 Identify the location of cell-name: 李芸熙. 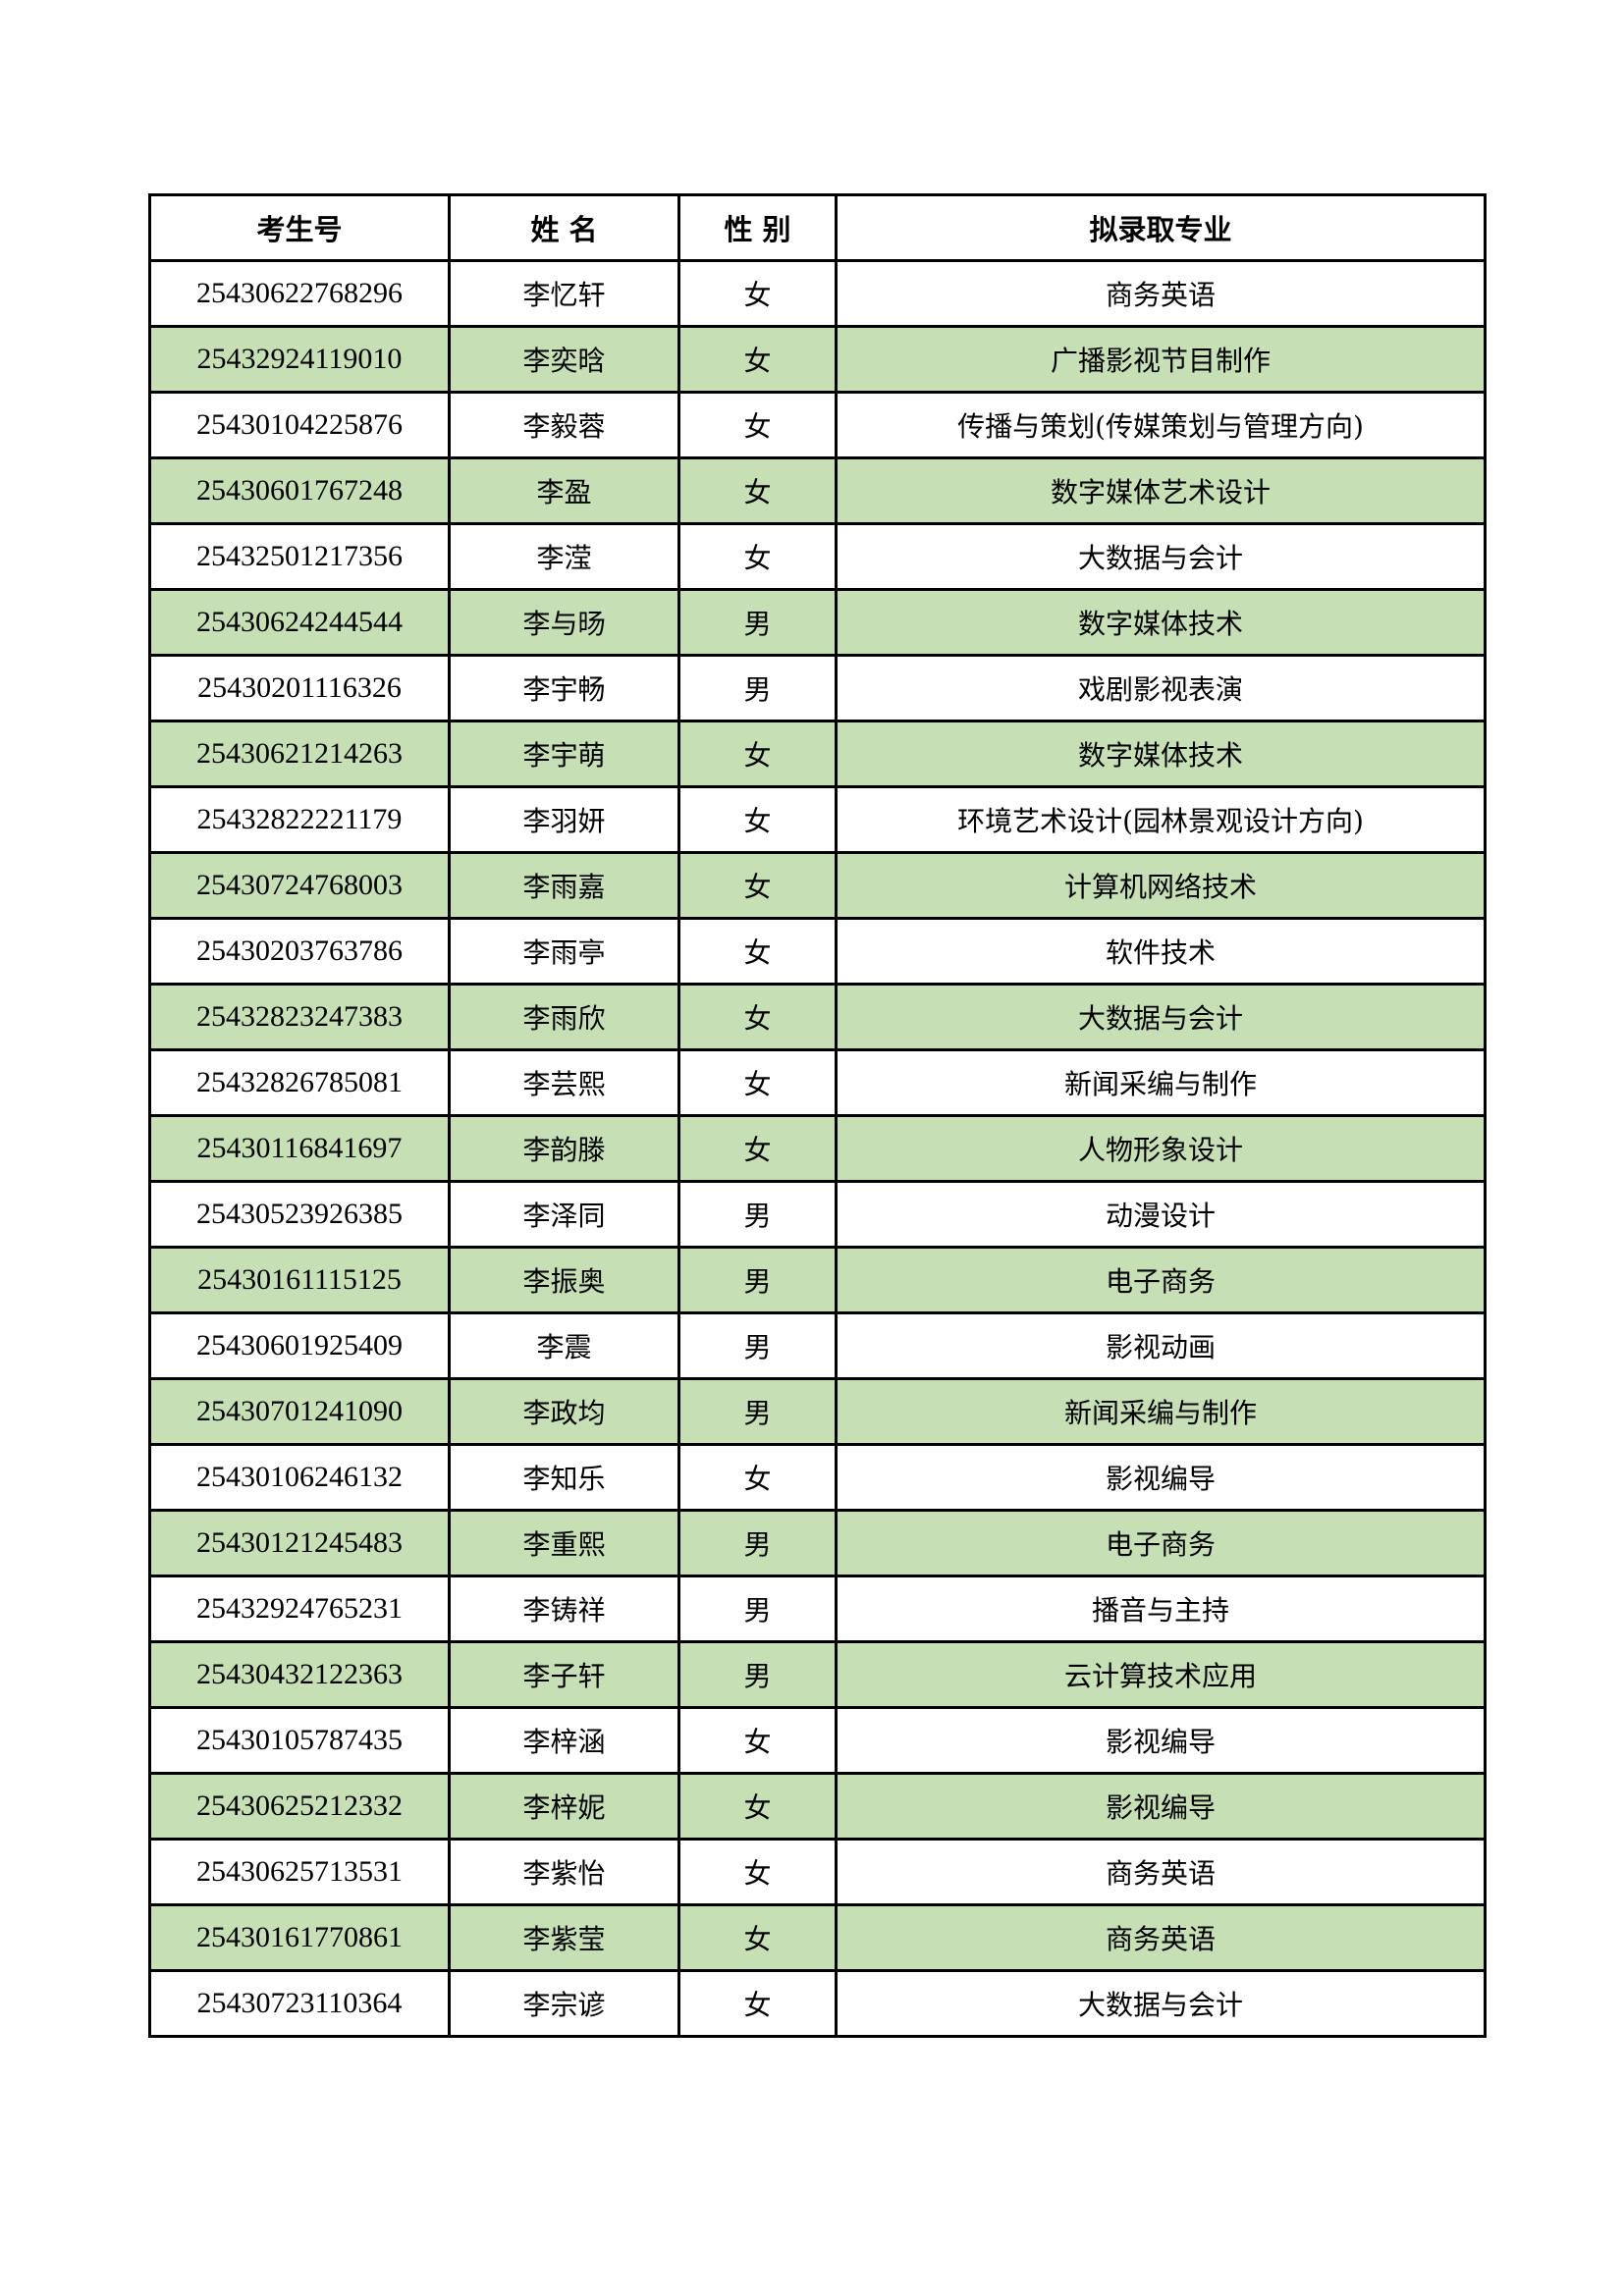
(564, 1082).